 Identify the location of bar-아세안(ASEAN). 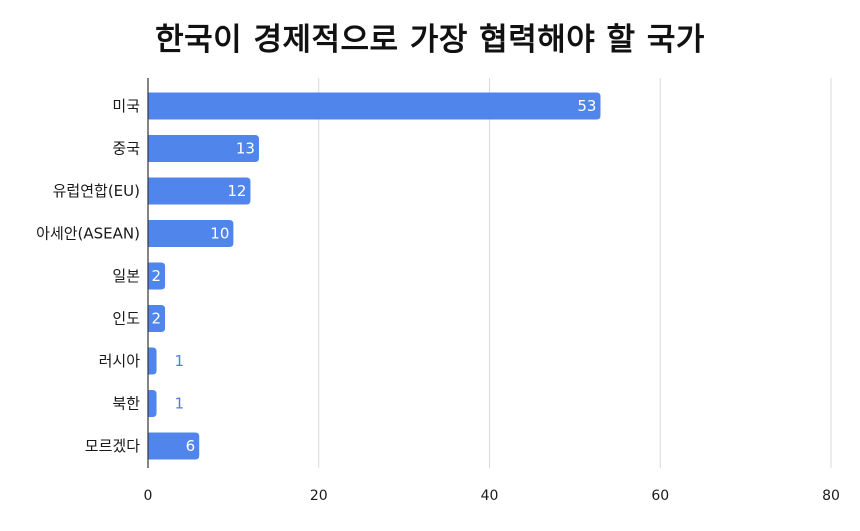
(191, 233).